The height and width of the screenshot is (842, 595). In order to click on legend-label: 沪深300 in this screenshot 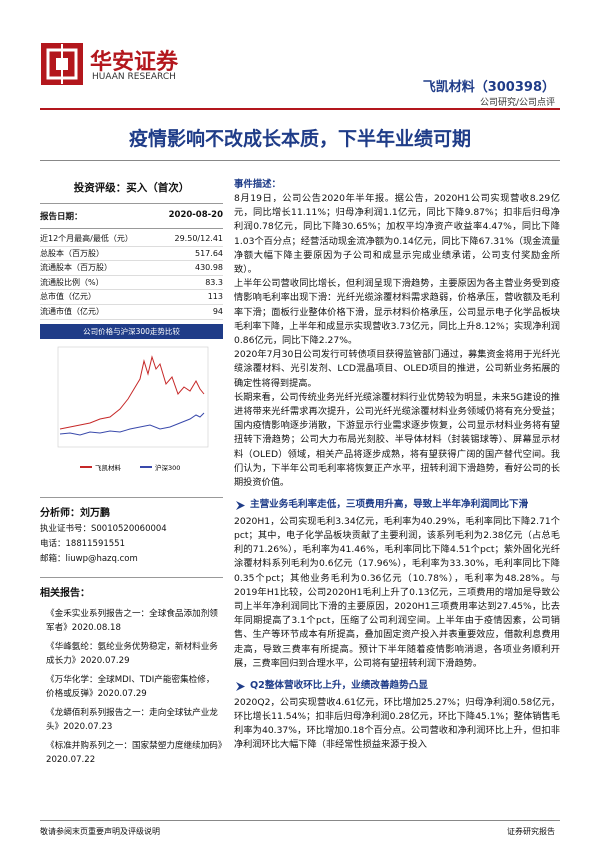, I will do `click(167, 467)`.